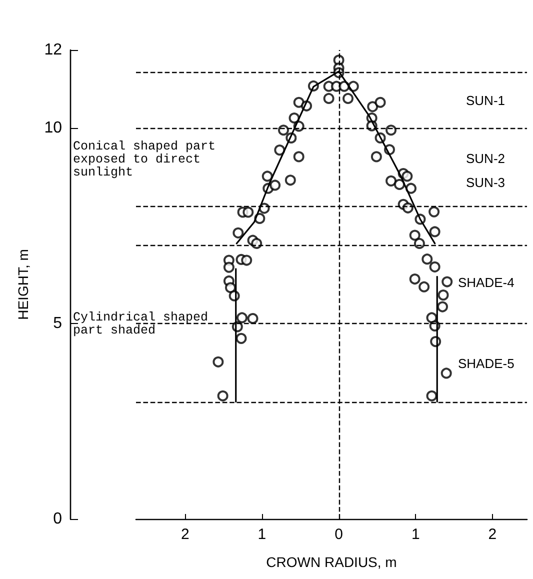 This screenshot has width=533, height=579. Describe the element at coordinates (486, 363) in the screenshot. I see `annotation: SHADE-5` at that location.